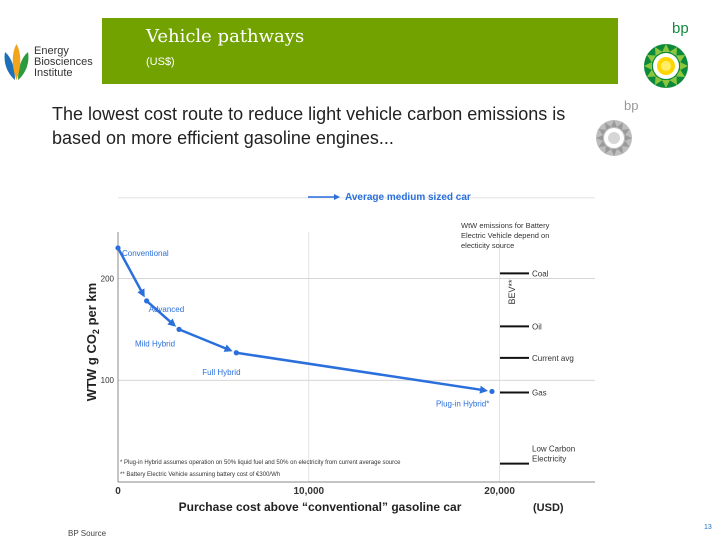  I want to click on bev-source-label: Low Carbon, so click(553, 449).